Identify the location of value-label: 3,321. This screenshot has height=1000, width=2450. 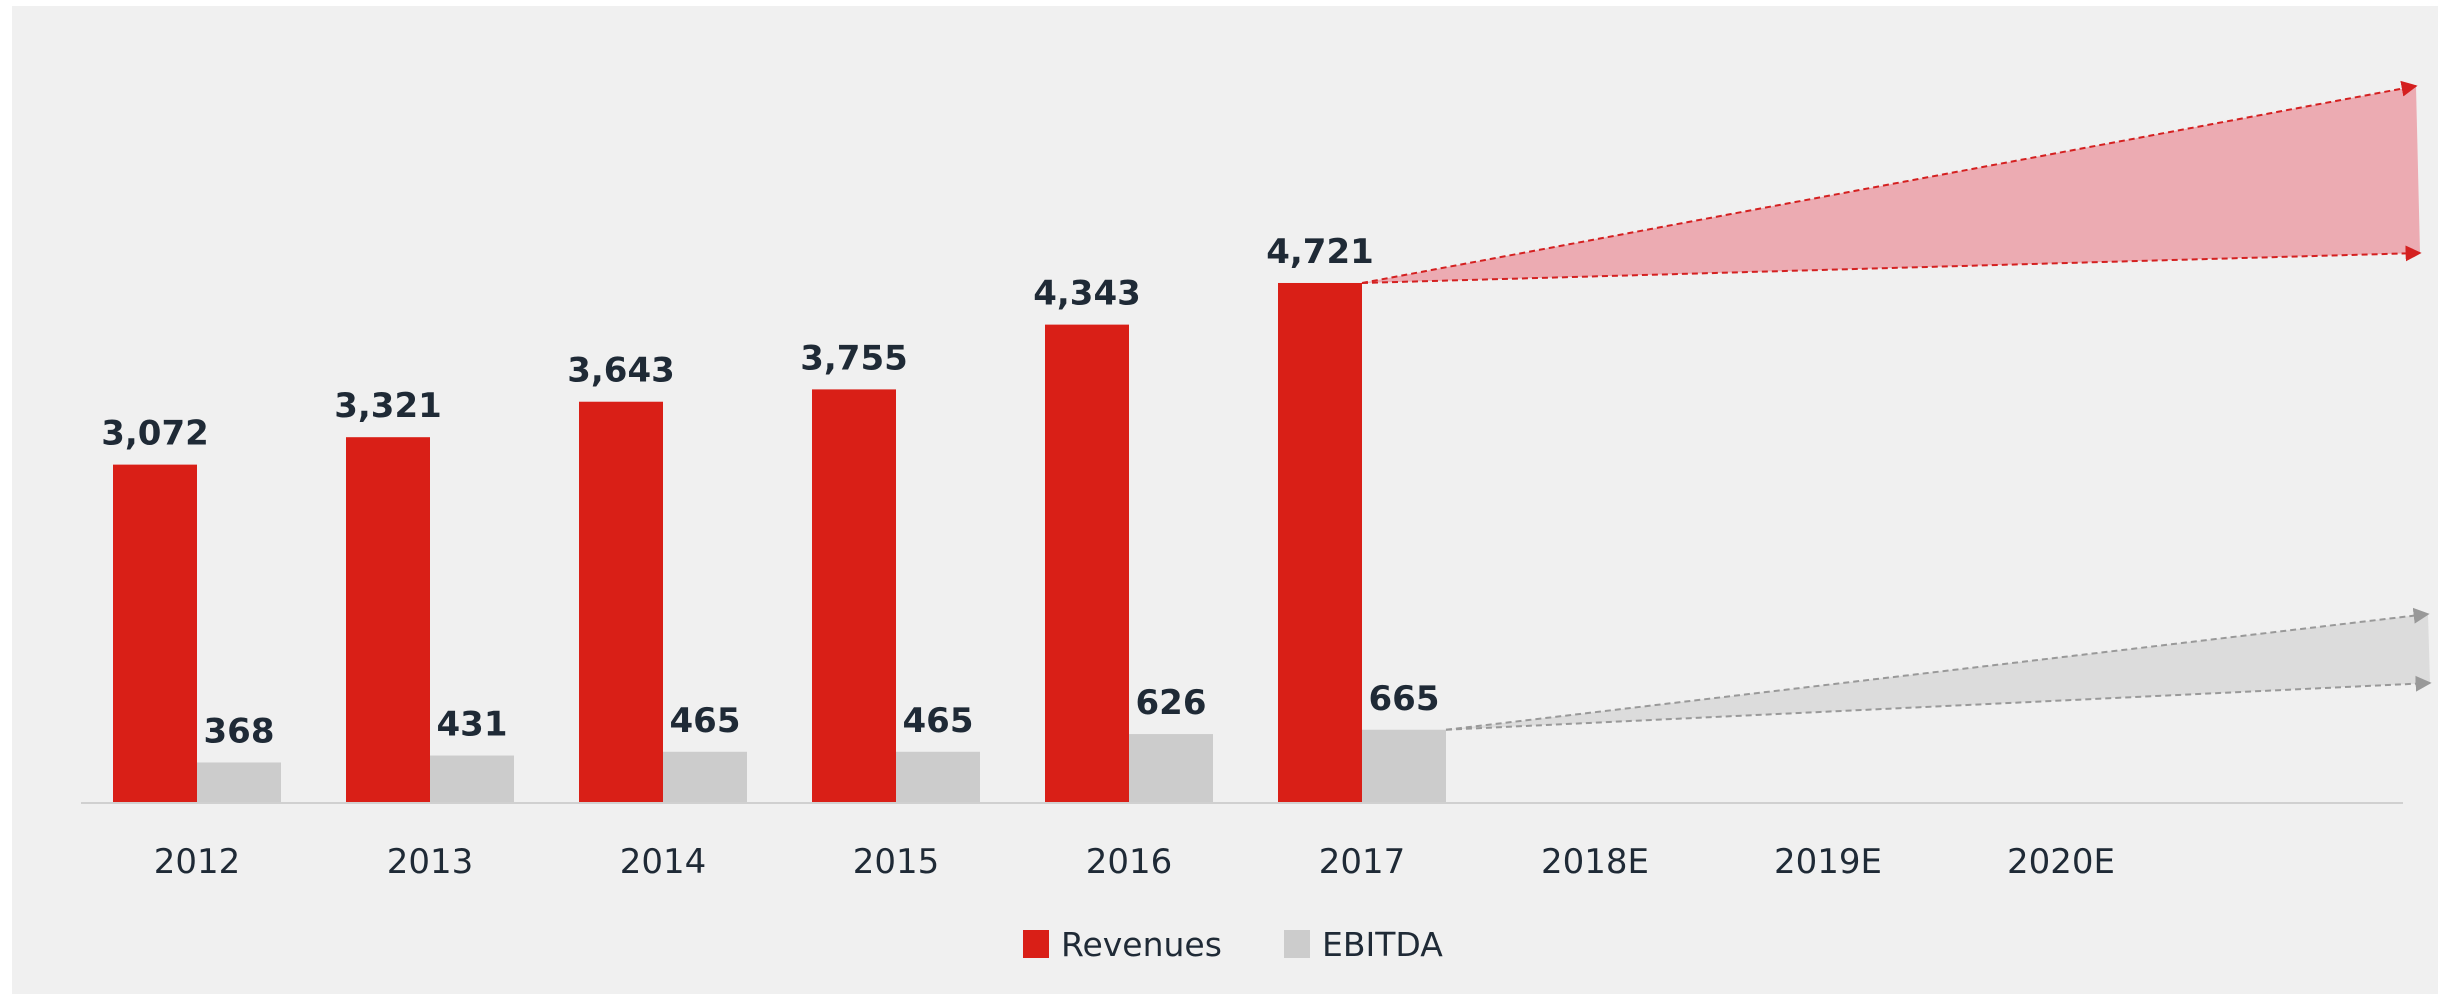
(388, 406).